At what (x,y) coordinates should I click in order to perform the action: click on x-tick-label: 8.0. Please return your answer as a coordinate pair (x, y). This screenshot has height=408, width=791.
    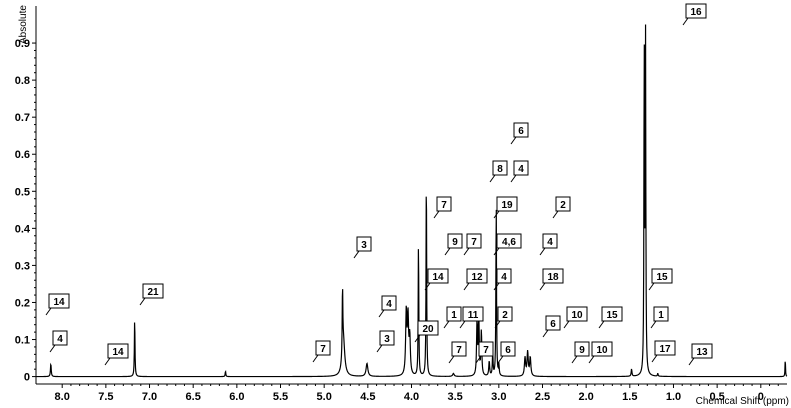
    Looking at the image, I should click on (62, 397).